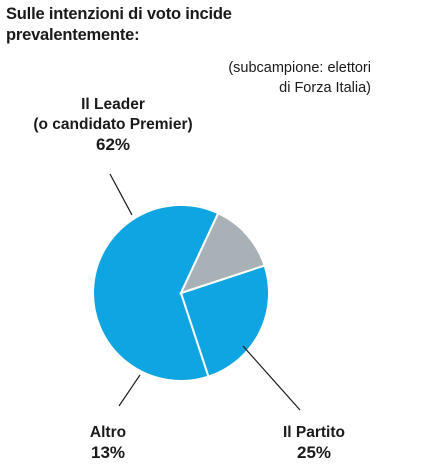 Image resolution: width=443 pixels, height=468 pixels. I want to click on slice-label-leader: Il Leader (o candidato Premier) 62%, so click(113, 125).